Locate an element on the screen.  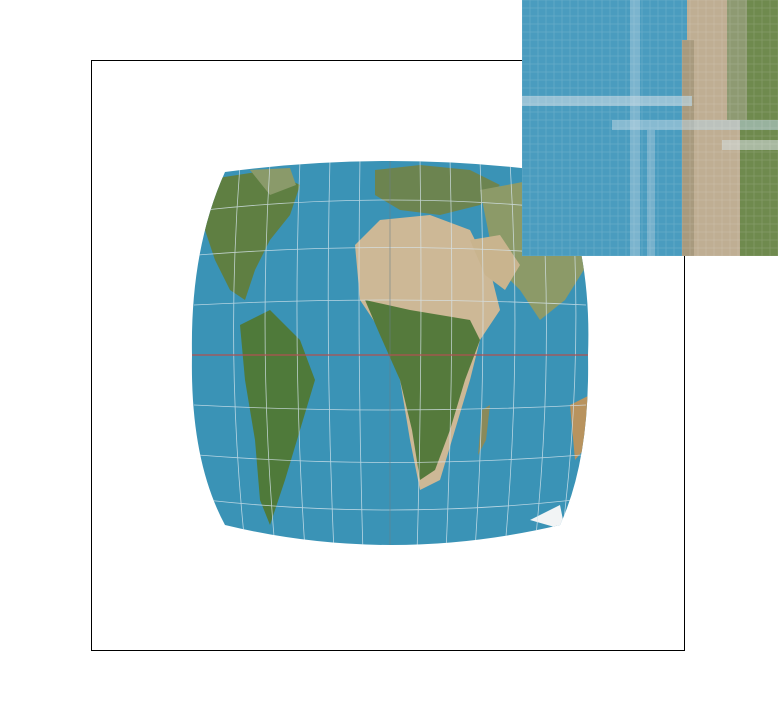
madagascar-landmass is located at coordinates (484, 430).